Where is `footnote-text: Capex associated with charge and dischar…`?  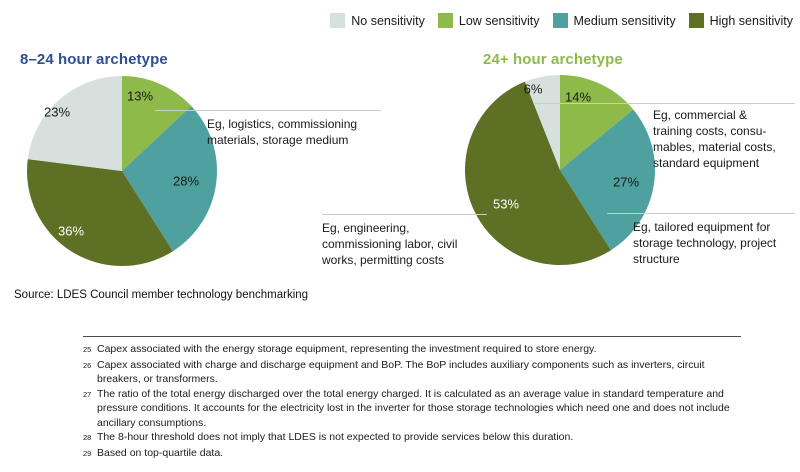
footnote-text: Capex associated with charge and dischar… is located at coordinates (401, 372).